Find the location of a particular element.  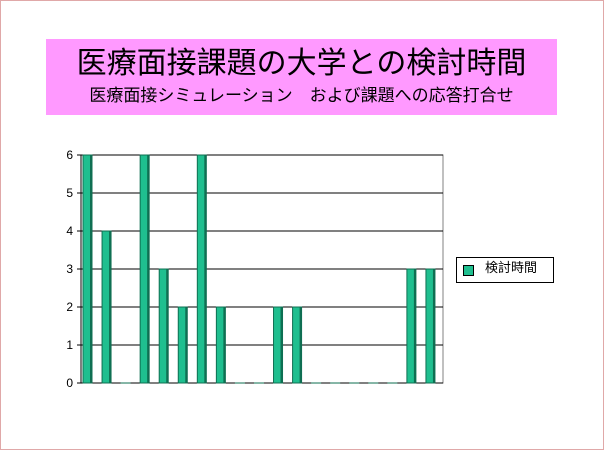

y-tick-label: 5 is located at coordinates (69, 193).